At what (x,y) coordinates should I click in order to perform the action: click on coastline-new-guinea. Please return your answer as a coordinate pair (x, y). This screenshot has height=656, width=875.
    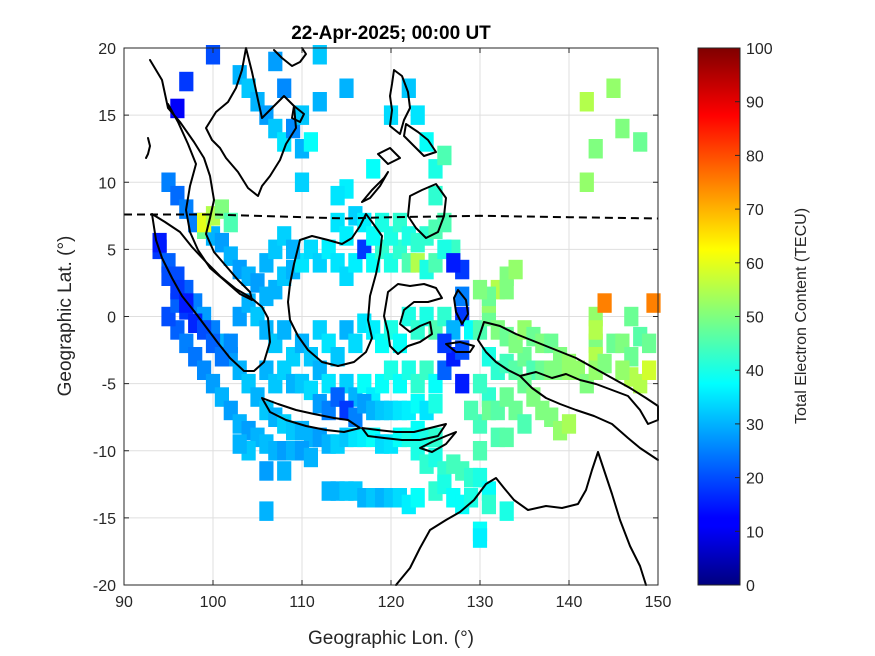
    Looking at the image, I should click on (568, 373).